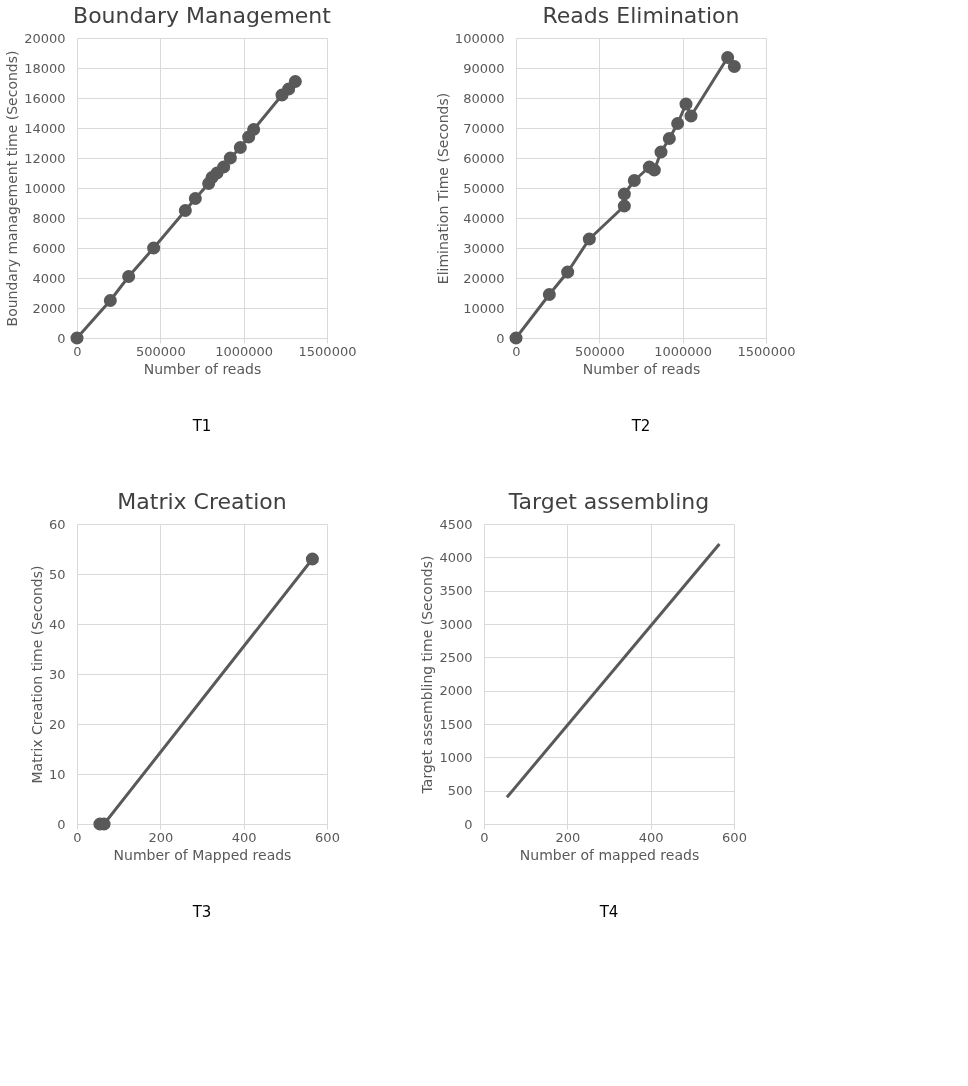 This screenshot has width=968, height=1086. What do you see at coordinates (484, 218) in the screenshot?
I see `y-tick-label: 40000` at bounding box center [484, 218].